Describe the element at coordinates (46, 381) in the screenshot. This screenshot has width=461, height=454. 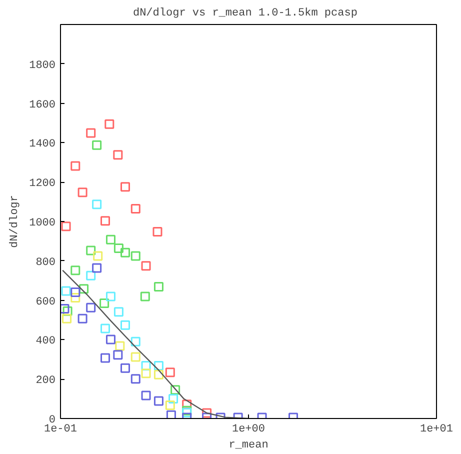
I see `y-tick-label: 200` at that location.